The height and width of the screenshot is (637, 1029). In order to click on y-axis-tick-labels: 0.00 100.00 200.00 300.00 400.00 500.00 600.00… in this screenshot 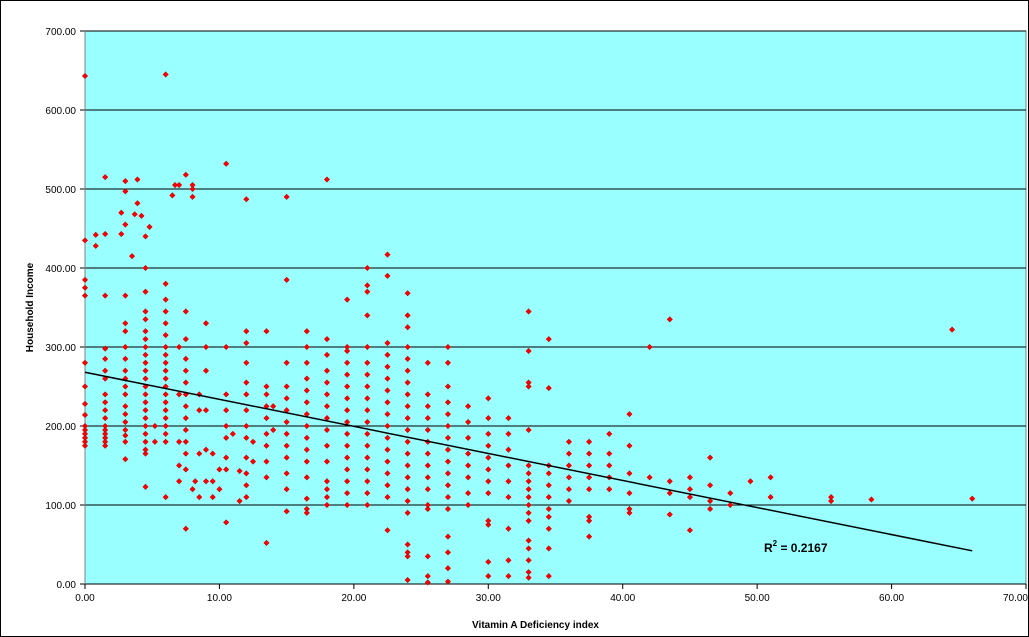, I will do `click(60, 309)`.